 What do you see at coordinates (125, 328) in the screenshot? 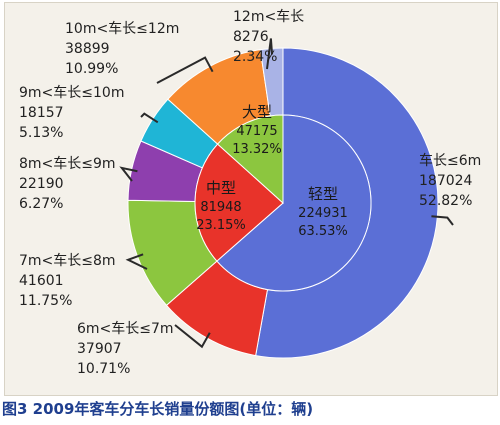
I see `outer-label-2-line-1: 6m<车长≤7m` at bounding box center [125, 328].